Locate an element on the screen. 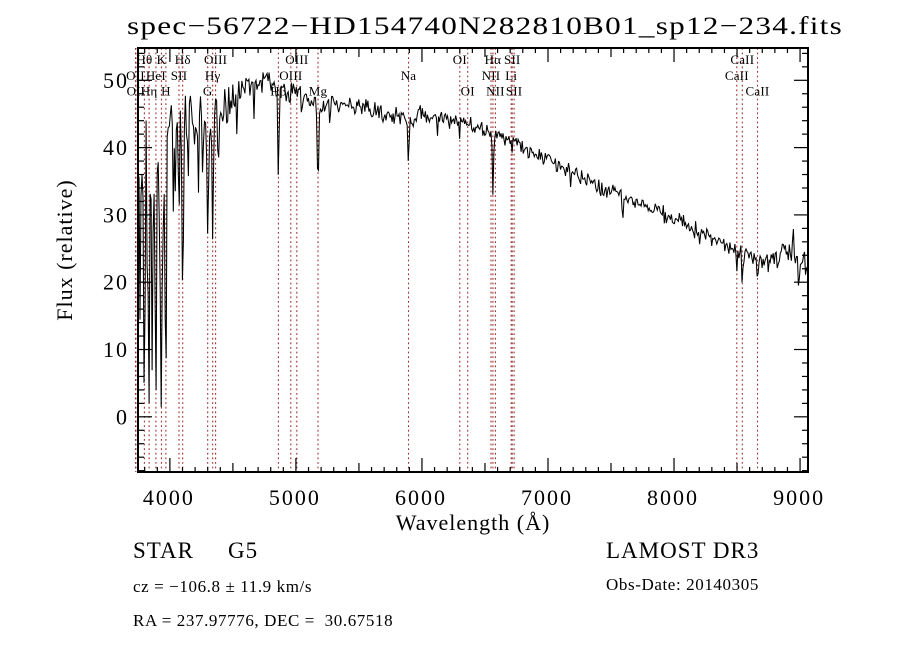 Image resolution: width=900 pixels, height=649 pixels. y-tick-label: 30 is located at coordinates (116, 214).